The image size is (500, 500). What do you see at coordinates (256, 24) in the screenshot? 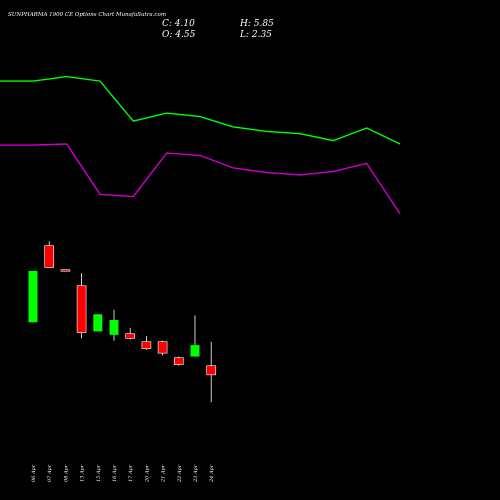
I see `high-price-label: H: 5.85` at bounding box center [256, 24].